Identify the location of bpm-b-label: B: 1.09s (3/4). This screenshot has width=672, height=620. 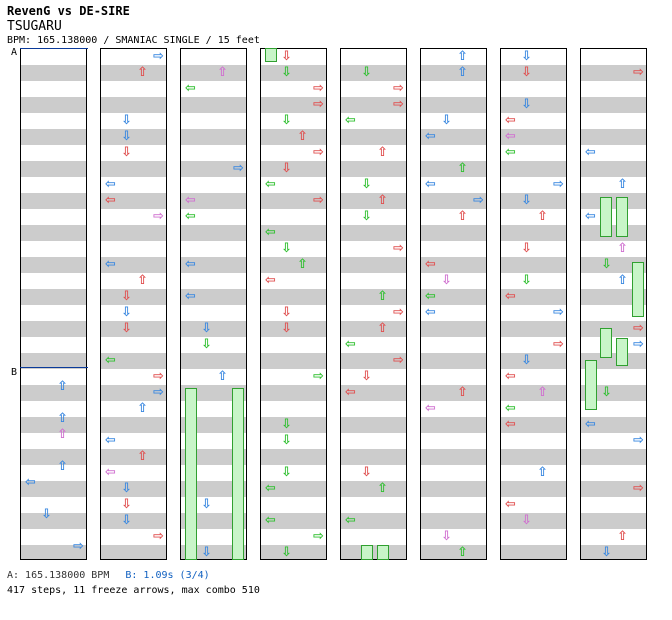
(167, 575).